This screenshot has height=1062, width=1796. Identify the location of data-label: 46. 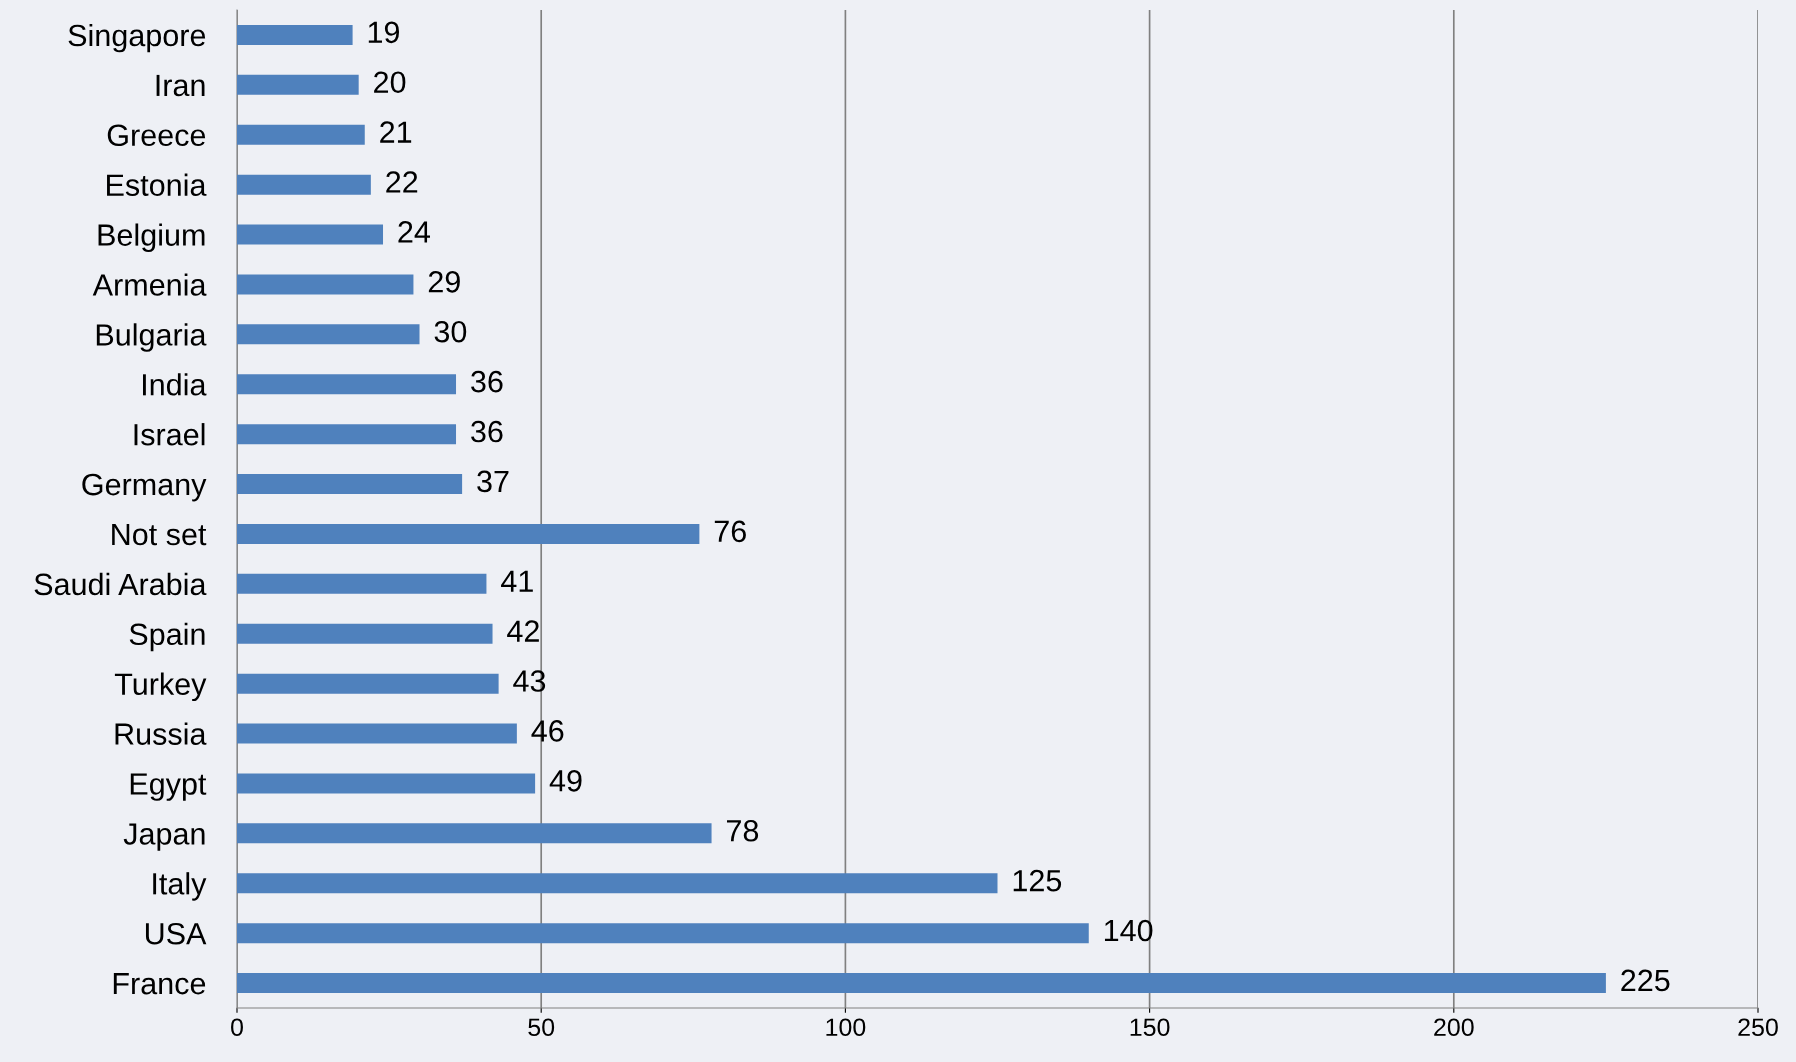
(547, 731).